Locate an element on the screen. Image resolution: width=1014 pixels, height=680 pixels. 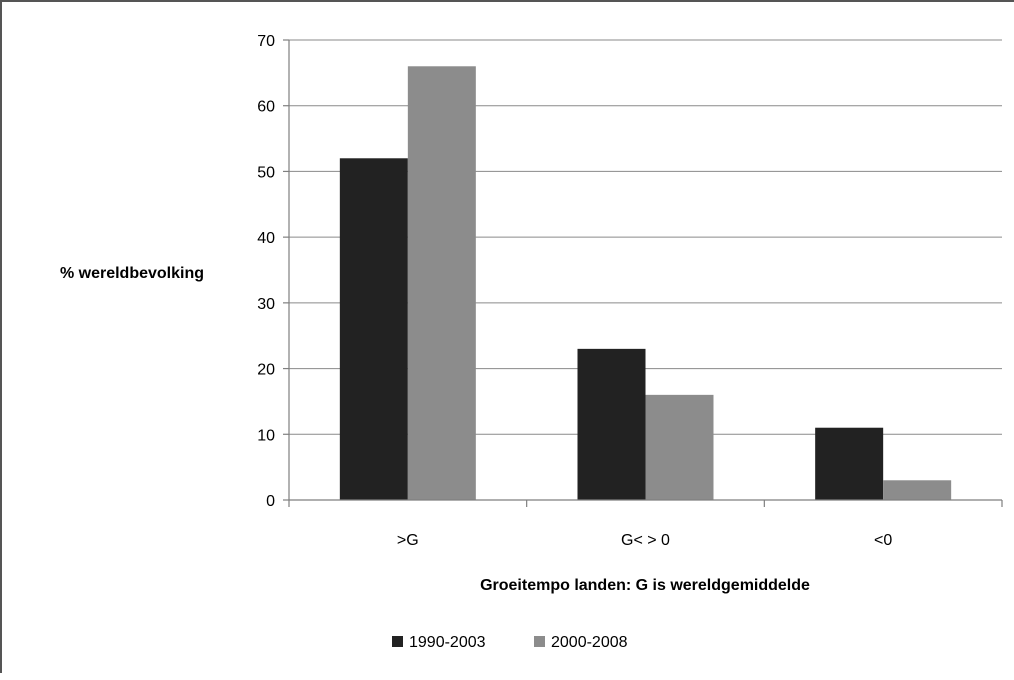
legend-label-1990-2003: 1990-2003 is located at coordinates (447, 642).